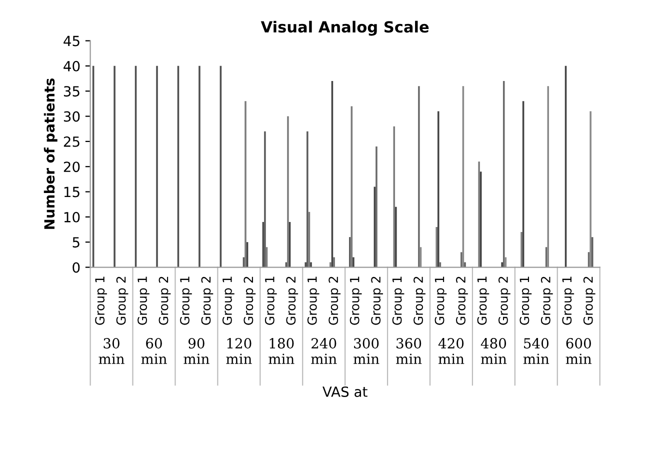 This screenshot has height=453, width=645. Describe the element at coordinates (111, 351) in the screenshot. I see `text: 30 min` at that location.